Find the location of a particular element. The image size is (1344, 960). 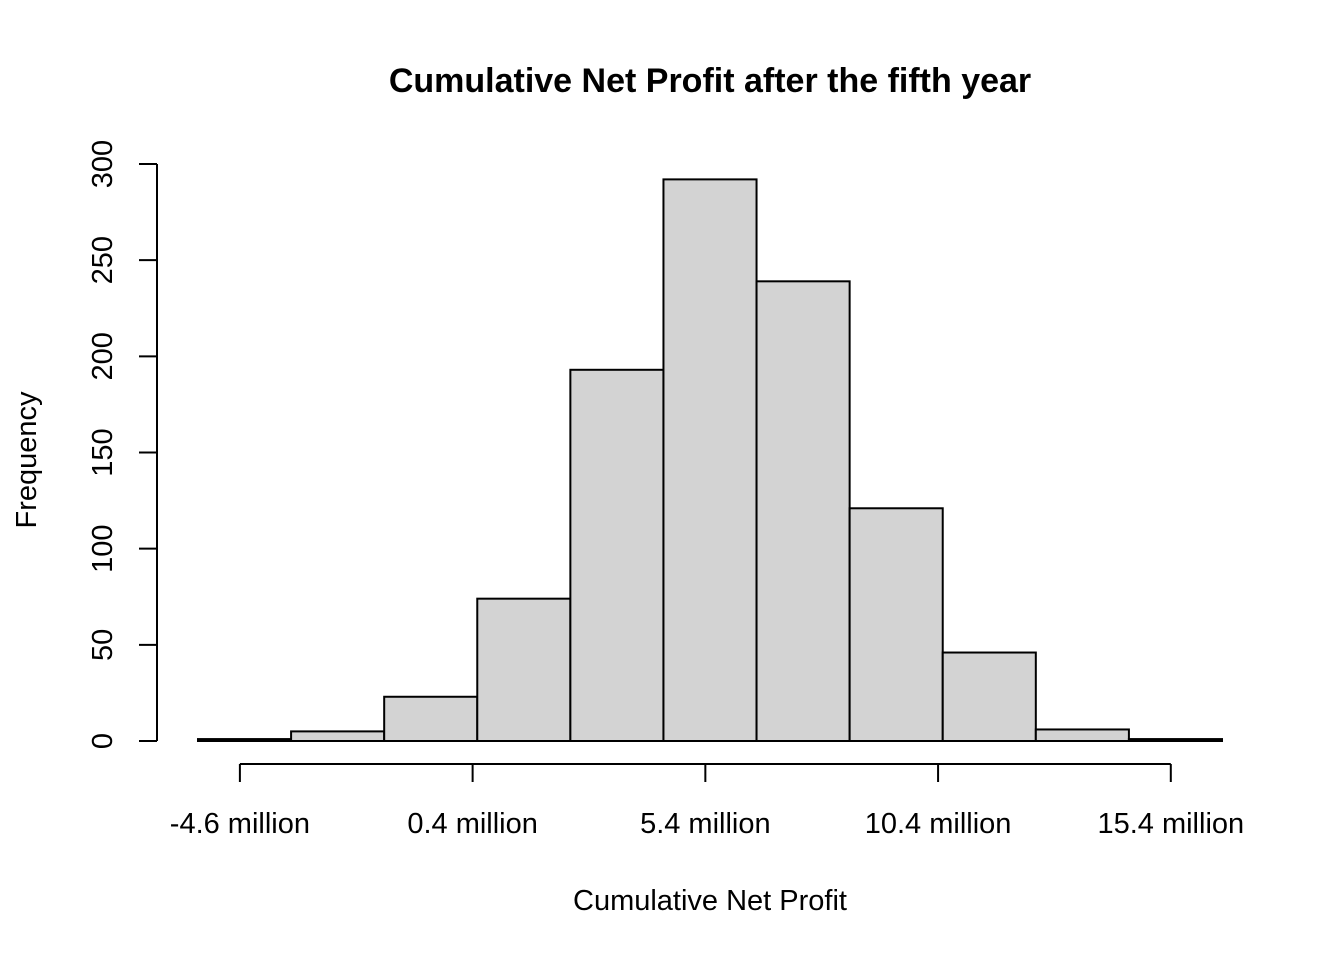

y-tick-label: 200 is located at coordinates (103, 356).